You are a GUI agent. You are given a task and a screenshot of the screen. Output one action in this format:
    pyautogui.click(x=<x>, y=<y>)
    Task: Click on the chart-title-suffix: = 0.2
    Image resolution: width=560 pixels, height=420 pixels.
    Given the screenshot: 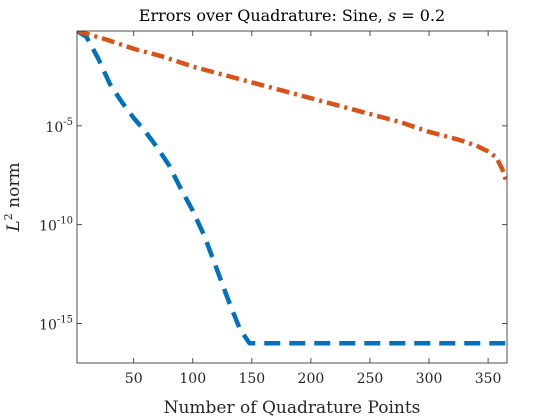 What is the action you would take?
    pyautogui.click(x=420, y=15)
    